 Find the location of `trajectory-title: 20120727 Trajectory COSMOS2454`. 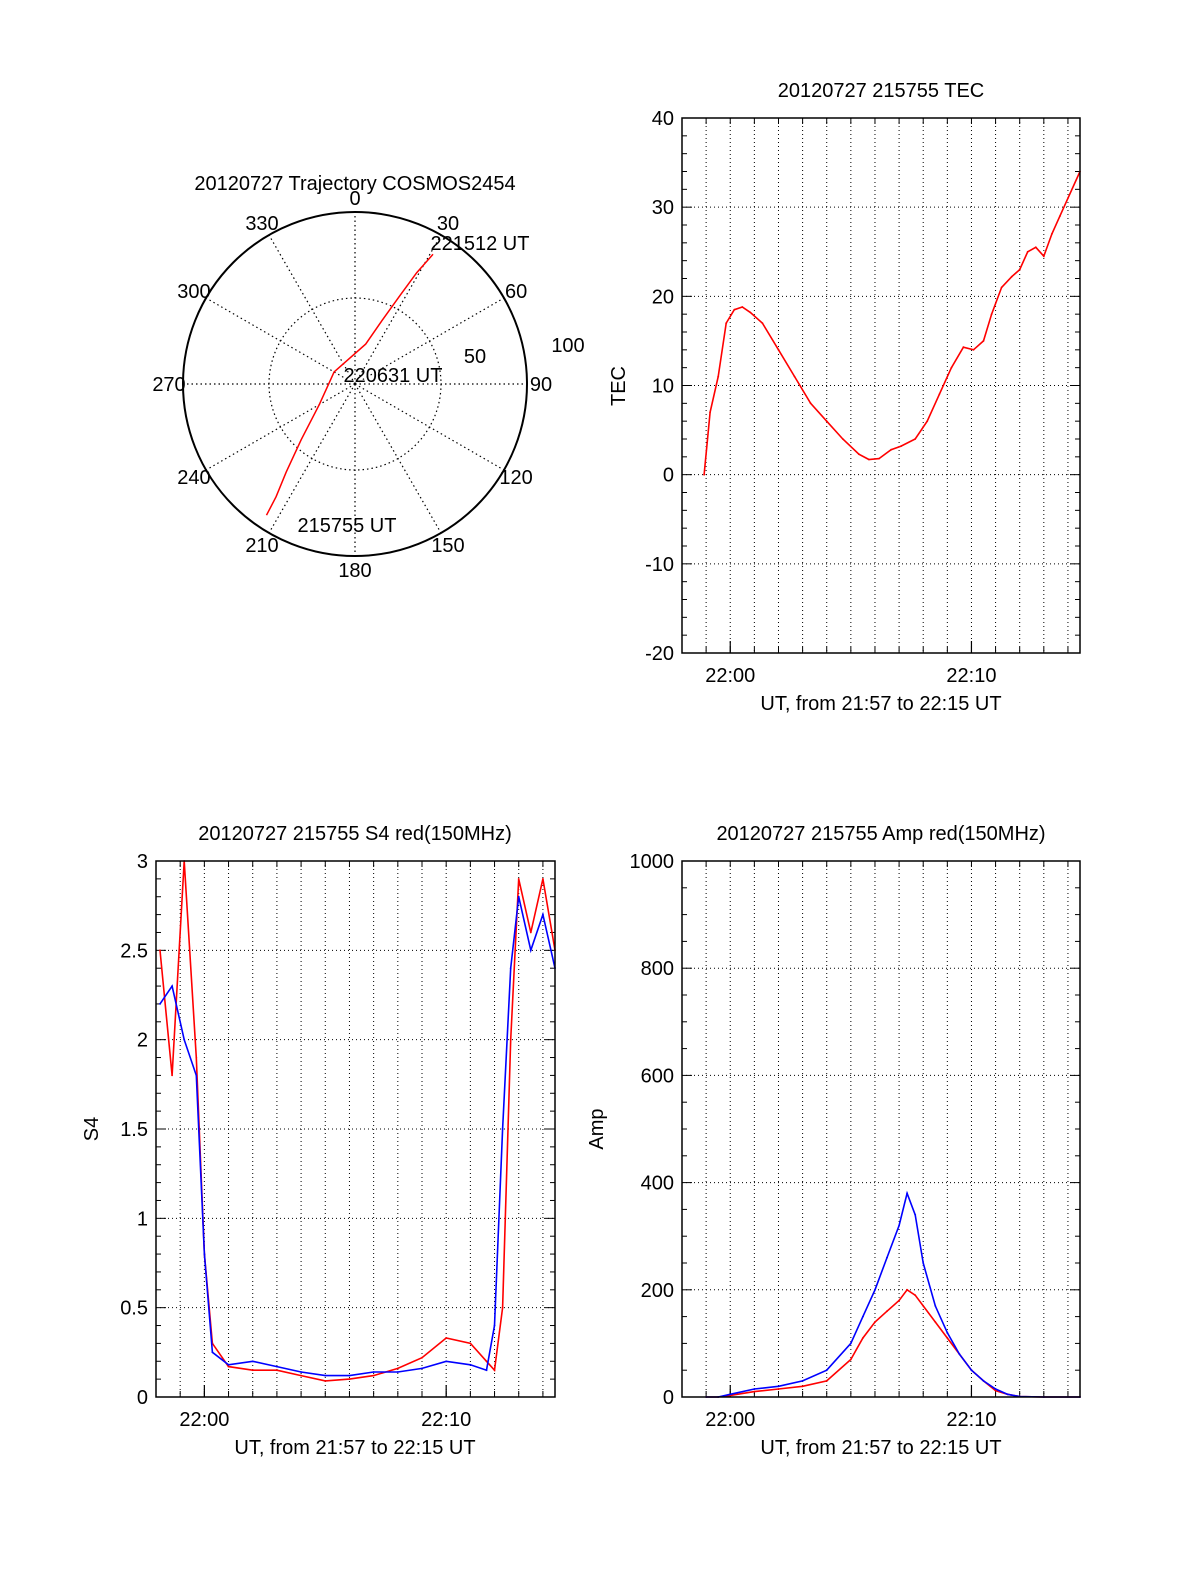

trajectory-title: 20120727 Trajectory COSMOS2454 is located at coordinates (354, 184).